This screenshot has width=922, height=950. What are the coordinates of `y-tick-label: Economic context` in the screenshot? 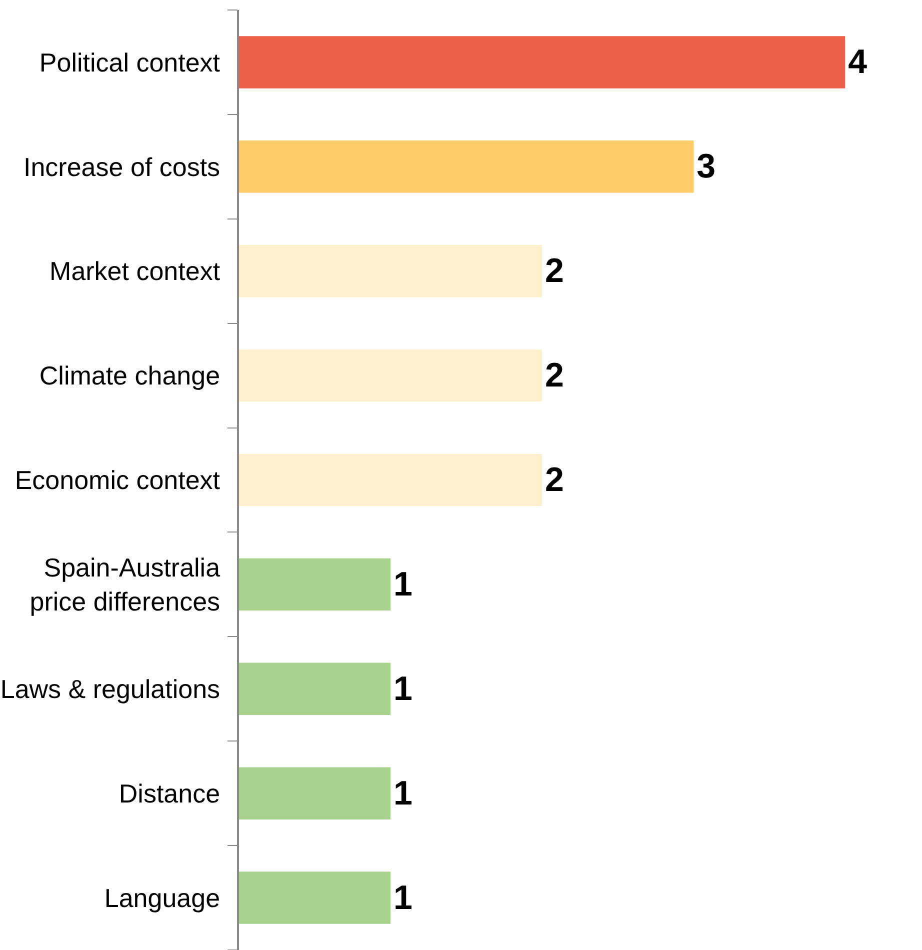 It's located at (117, 480).